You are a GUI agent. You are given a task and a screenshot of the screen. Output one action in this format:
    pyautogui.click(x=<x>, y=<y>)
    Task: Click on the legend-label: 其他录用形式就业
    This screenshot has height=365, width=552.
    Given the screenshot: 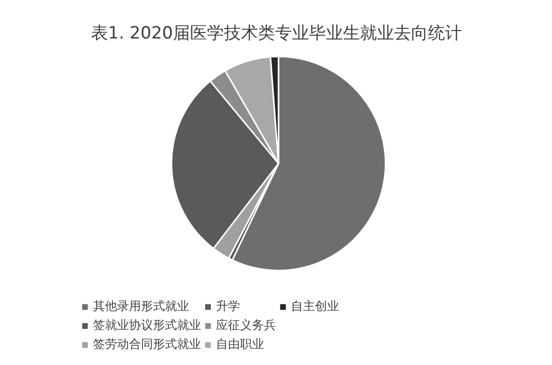 What is the action you would take?
    pyautogui.click(x=141, y=306)
    